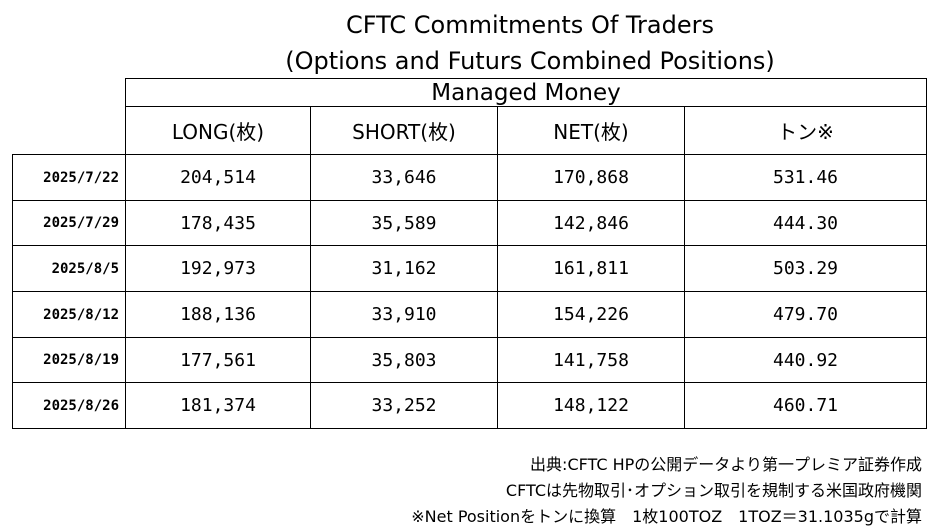 This screenshot has width=950, height=530. Describe the element at coordinates (805, 360) in the screenshot. I see `tons-cell: 440.92` at that location.